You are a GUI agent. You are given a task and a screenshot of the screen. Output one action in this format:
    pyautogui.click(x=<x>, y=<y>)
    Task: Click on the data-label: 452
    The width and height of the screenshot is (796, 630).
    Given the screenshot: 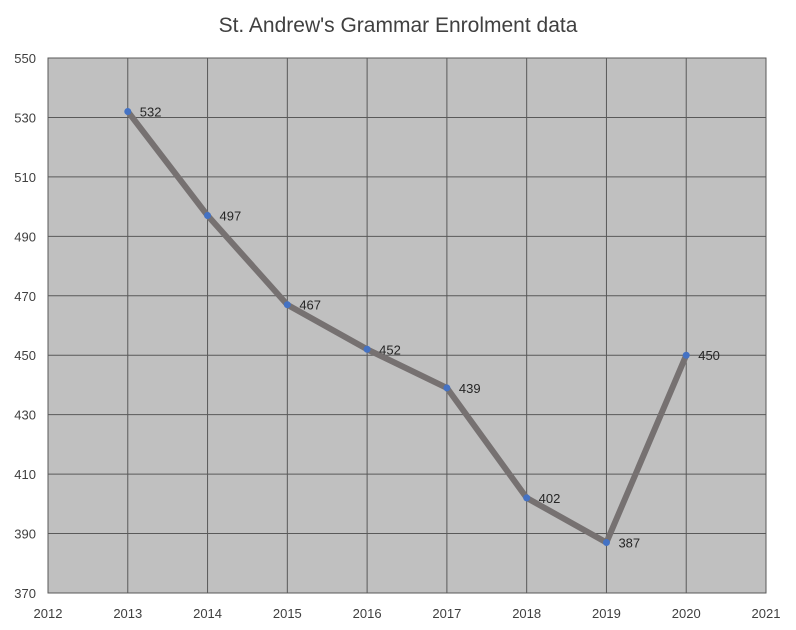 What is the action you would take?
    pyautogui.click(x=390, y=349)
    